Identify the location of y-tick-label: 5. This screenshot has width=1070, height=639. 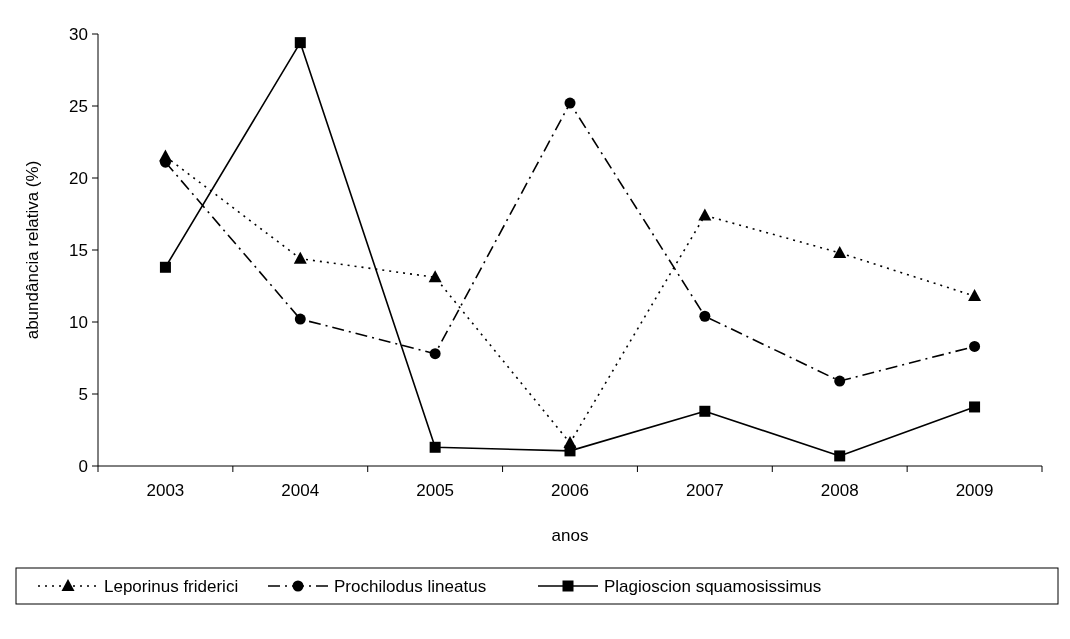
(83, 394).